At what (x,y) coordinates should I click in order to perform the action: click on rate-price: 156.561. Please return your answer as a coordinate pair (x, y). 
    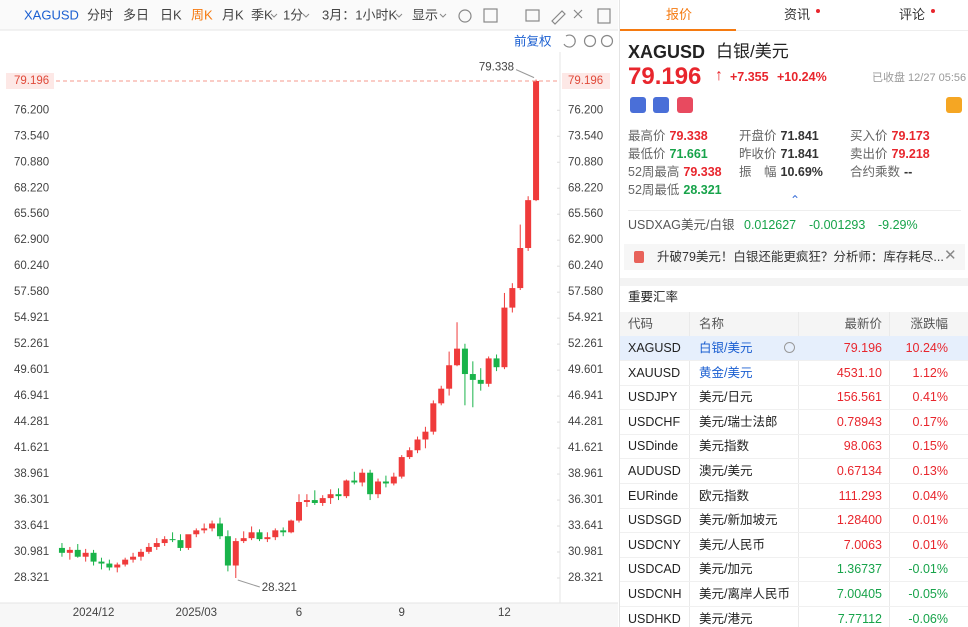
    Looking at the image, I should click on (859, 397).